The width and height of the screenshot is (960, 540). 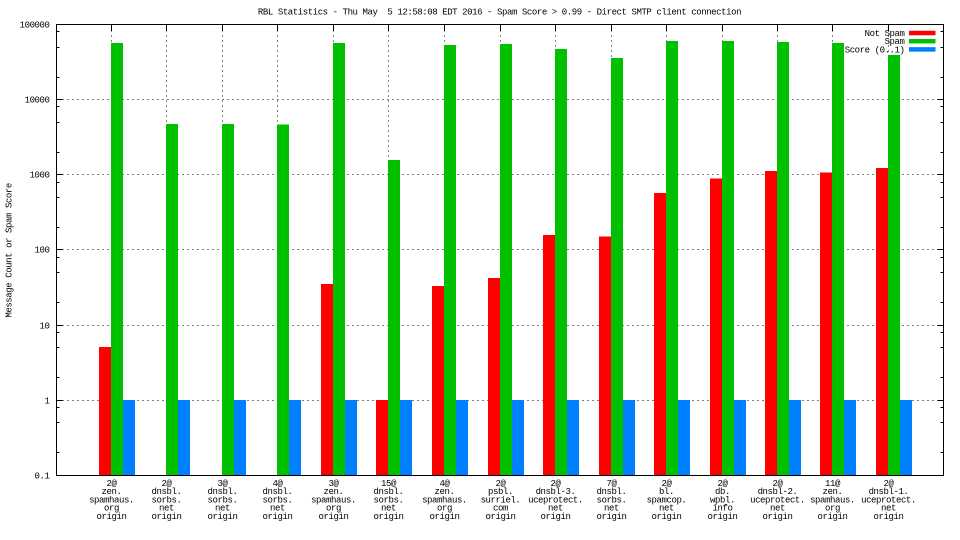 I want to click on svg-text: 100, so click(x=42, y=250).